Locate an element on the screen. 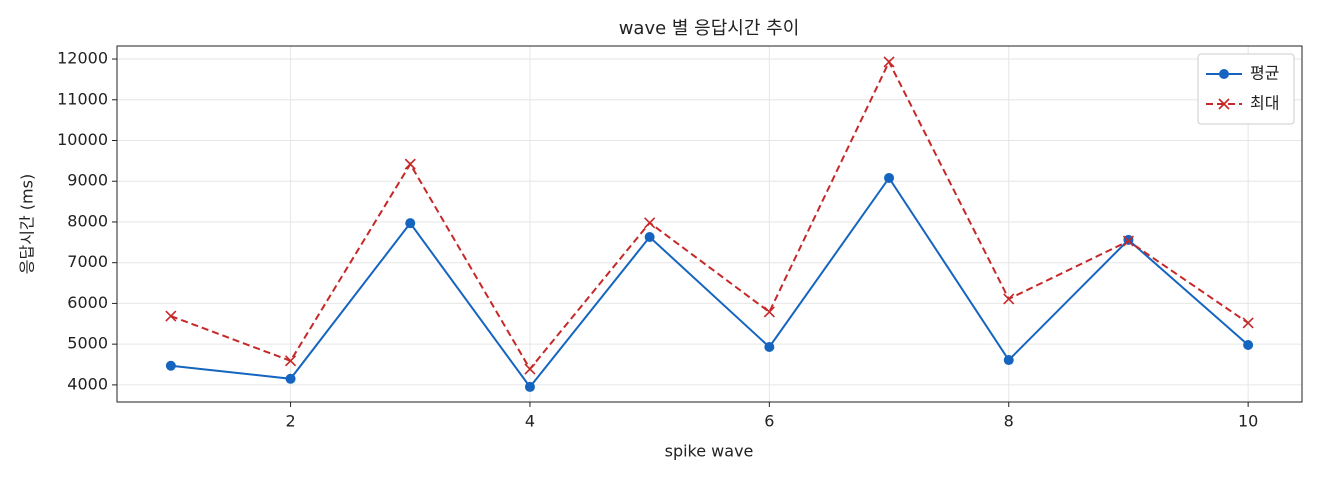  legend-box is located at coordinates (1246, 89).